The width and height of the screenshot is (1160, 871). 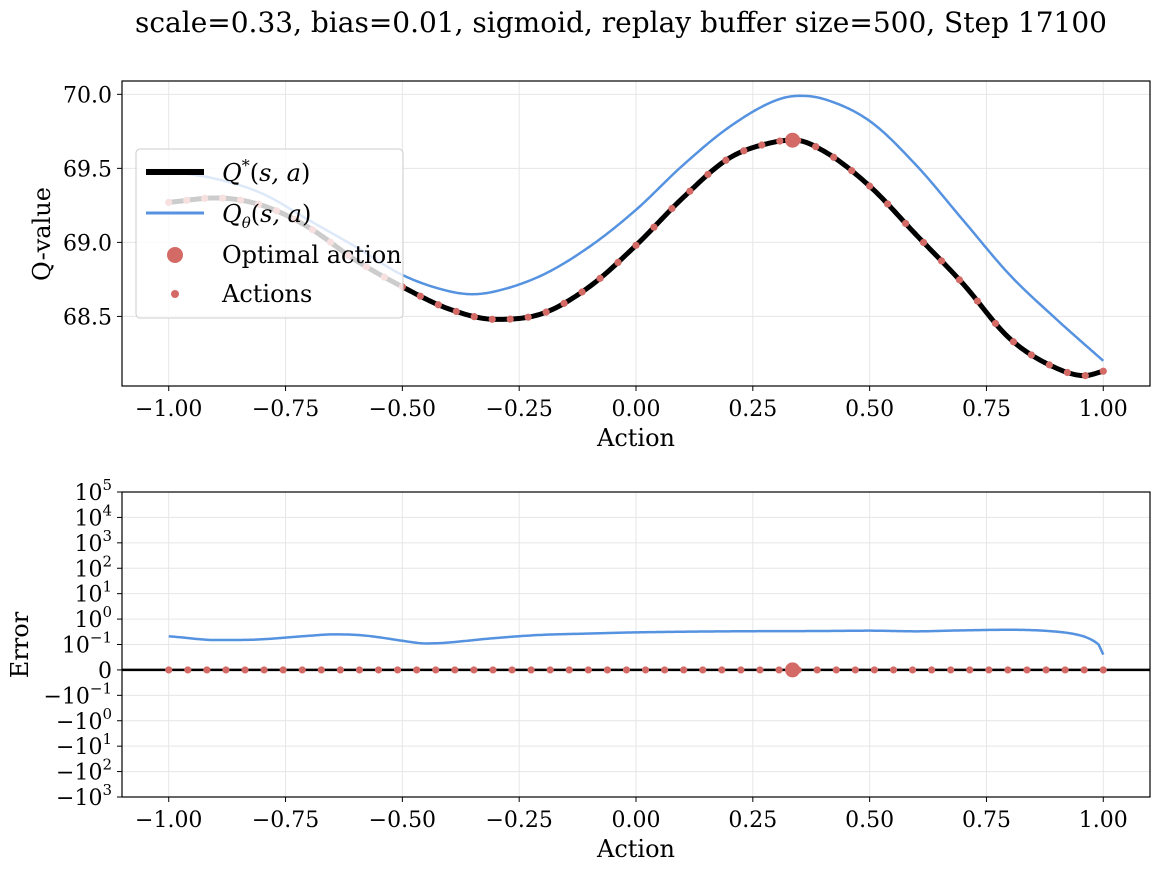 I want to click on error-x-tick-label-2: −0.50, so click(x=402, y=820).